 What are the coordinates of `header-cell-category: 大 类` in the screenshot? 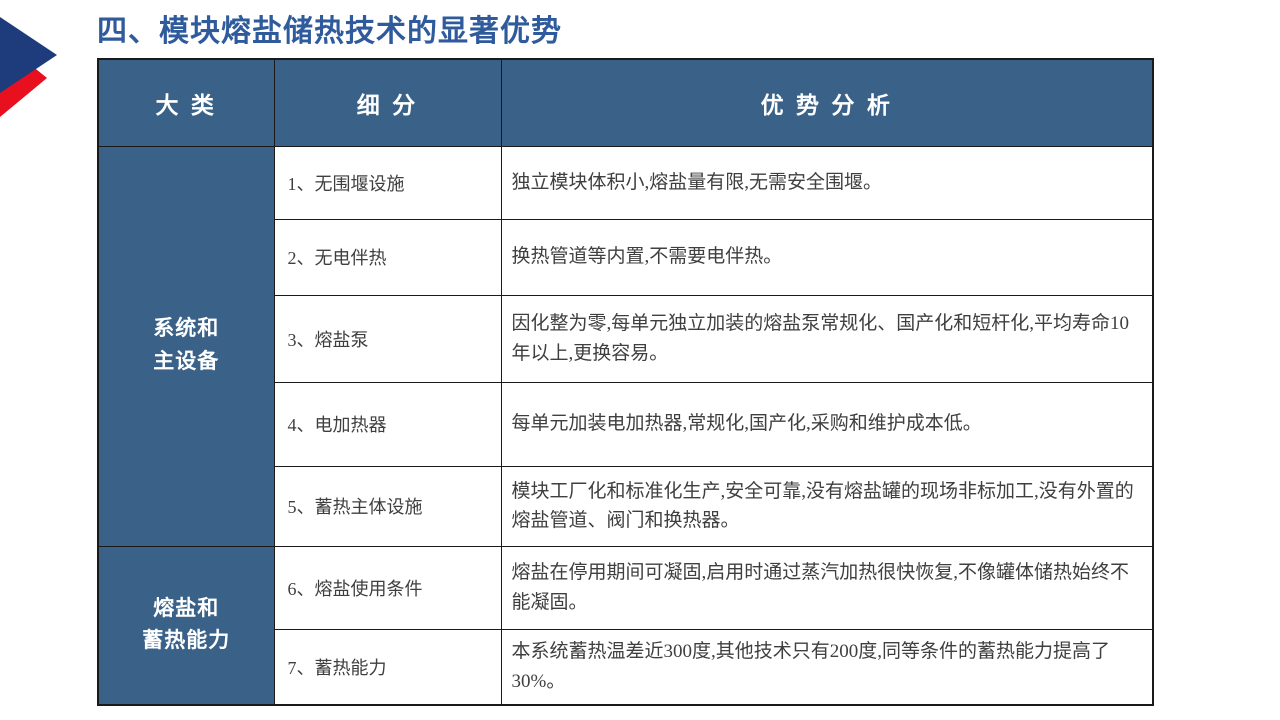 It's located at (186, 102).